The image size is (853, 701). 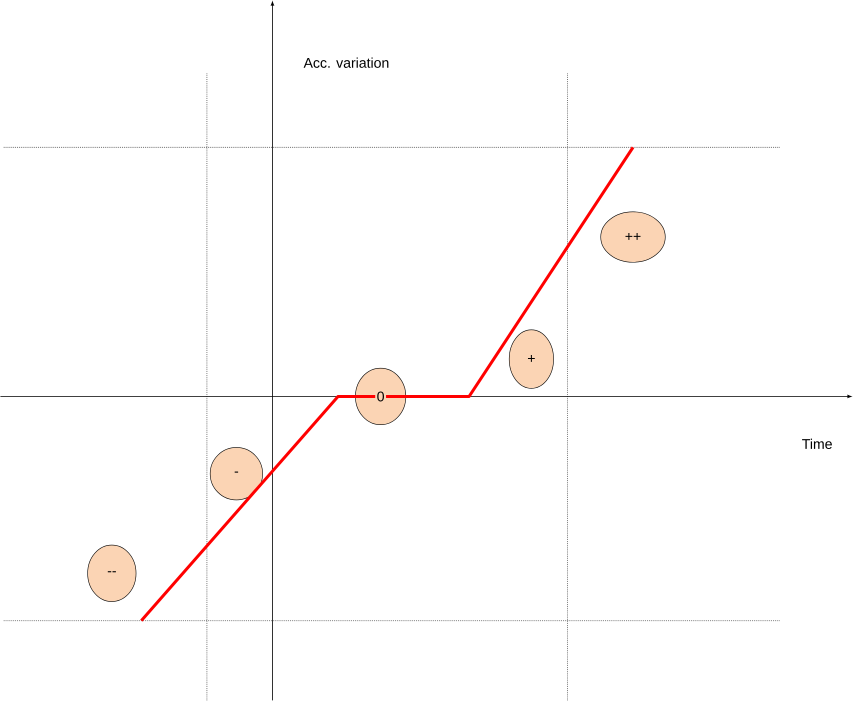 I want to click on annotation: 0, so click(x=380, y=397).